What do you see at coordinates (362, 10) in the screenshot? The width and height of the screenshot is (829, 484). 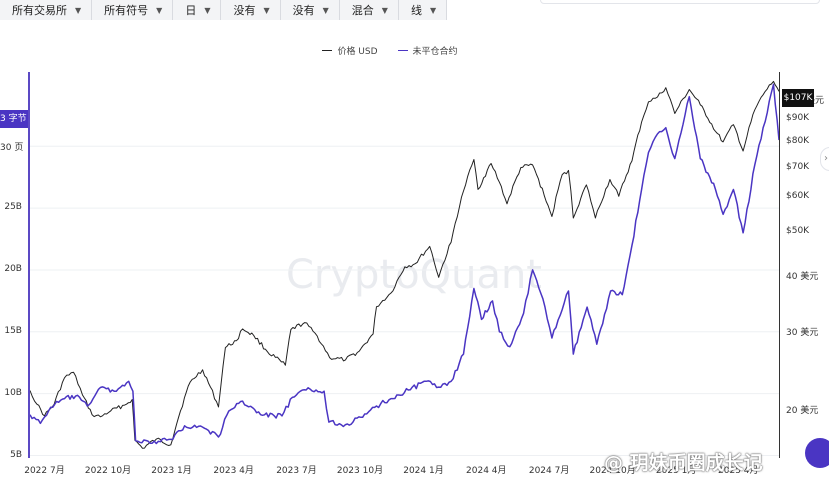 I see `scale-dropdown-label: 混合` at bounding box center [362, 10].